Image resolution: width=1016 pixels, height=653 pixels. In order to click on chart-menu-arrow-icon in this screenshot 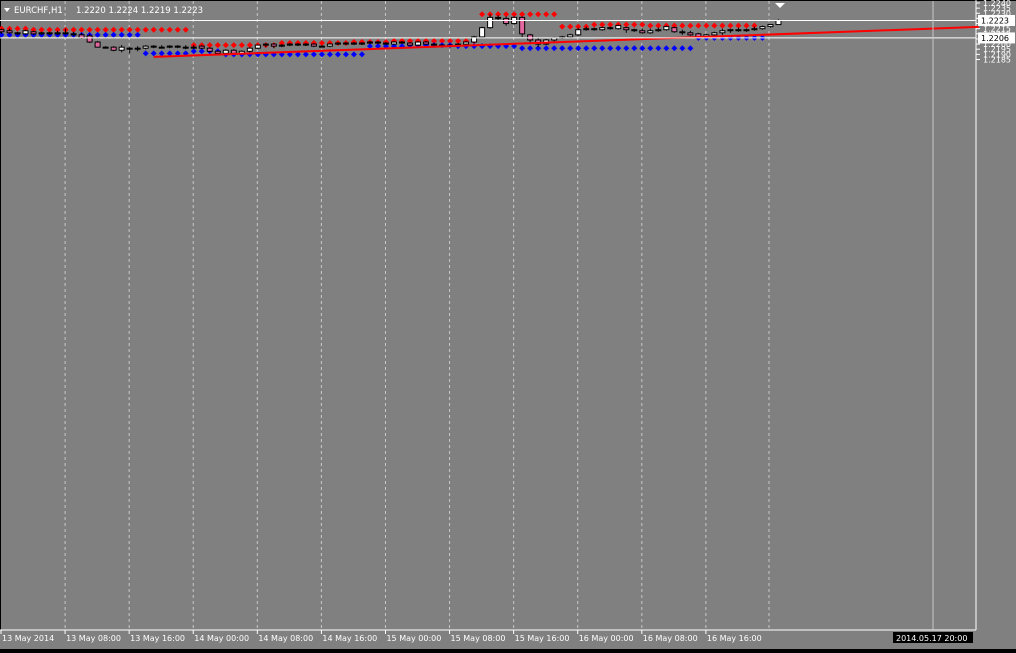, I will do `click(7, 10)`.